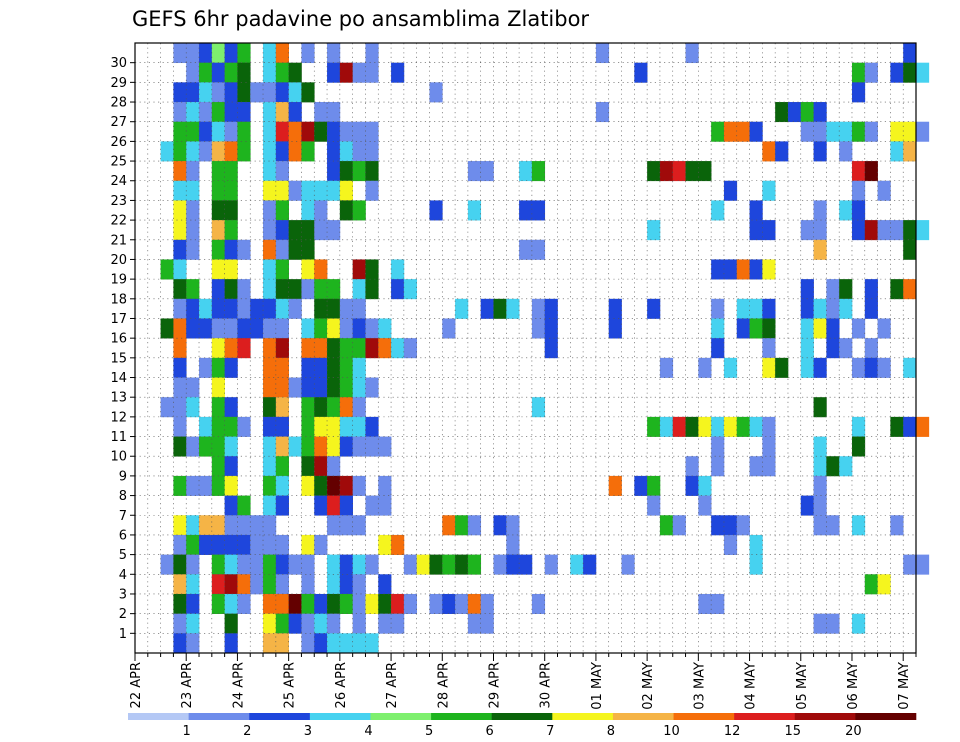 The height and width of the screenshot is (742, 960). What do you see at coordinates (123, 516) in the screenshot?
I see `y-tick-label-7: 7` at bounding box center [123, 516].